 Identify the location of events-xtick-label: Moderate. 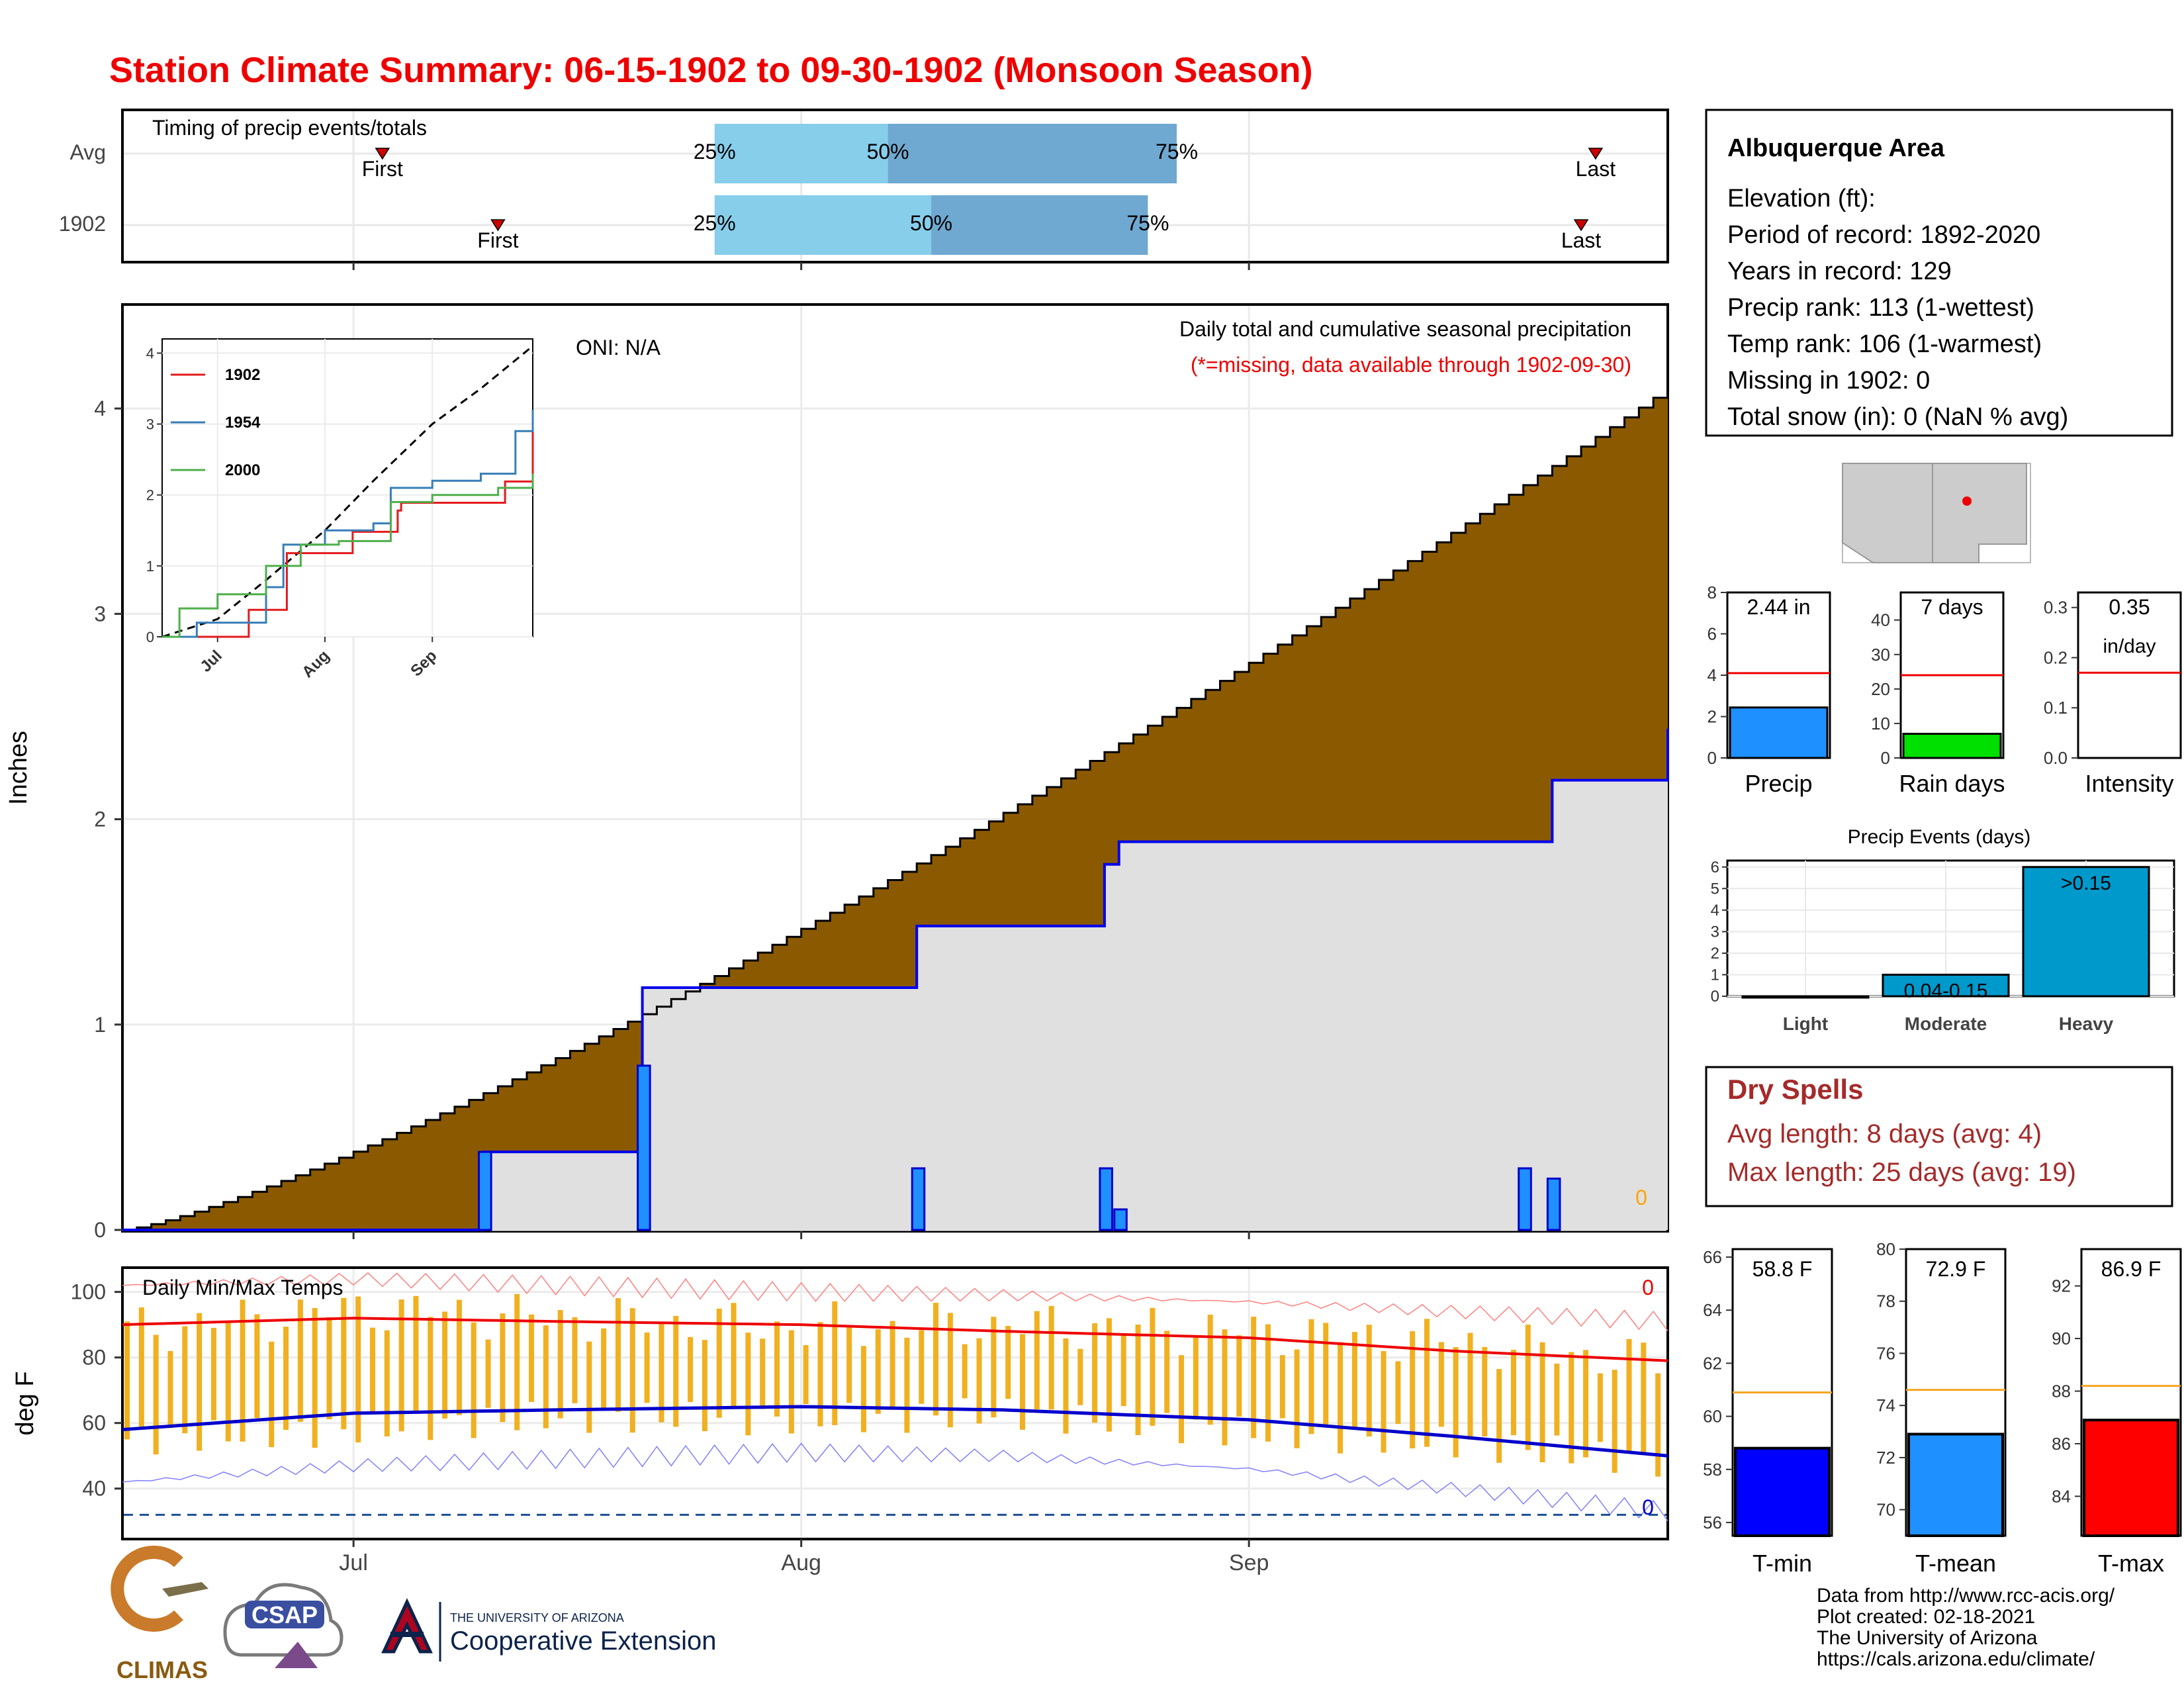
(1946, 1023).